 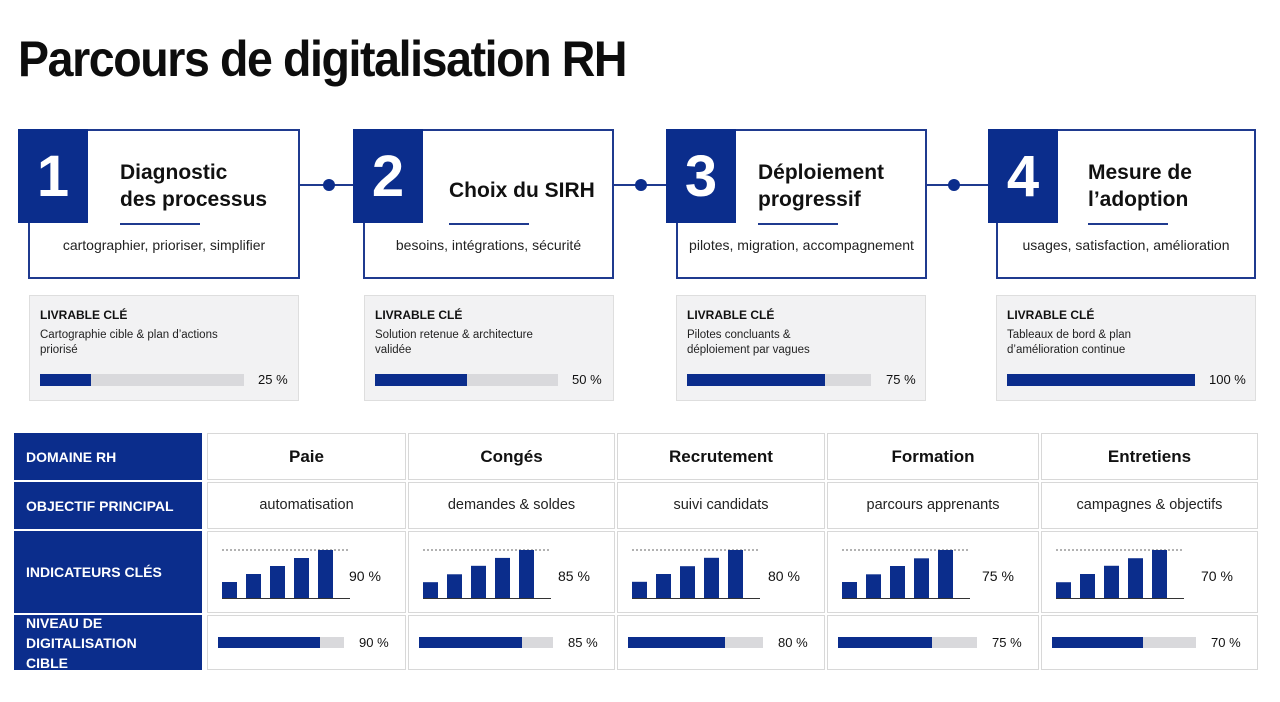 What do you see at coordinates (793, 642) in the screenshot?
I see `level-percent: 80 %` at bounding box center [793, 642].